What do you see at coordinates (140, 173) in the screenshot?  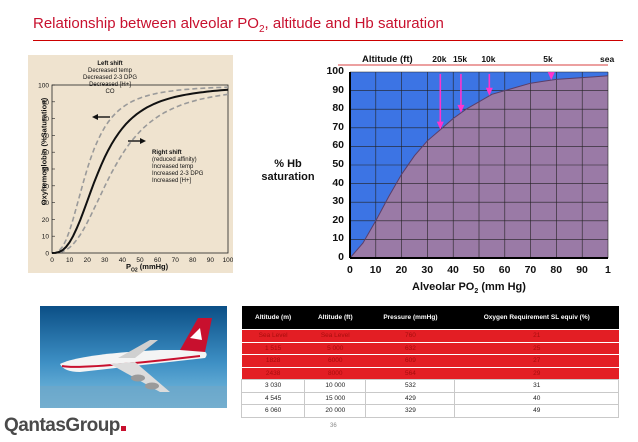 I see `right-shift-curve` at bounding box center [140, 173].